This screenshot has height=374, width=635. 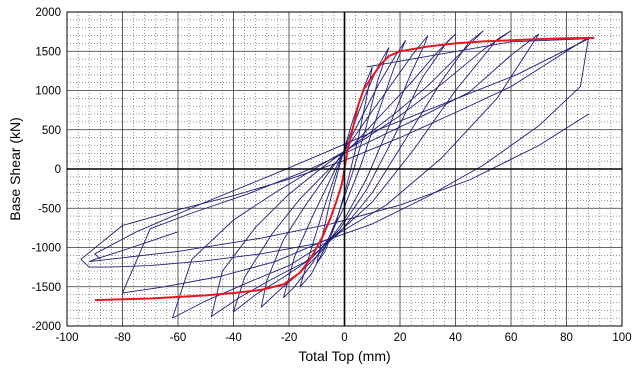 I want to click on y-tick-label: -1500, so click(x=46, y=288).